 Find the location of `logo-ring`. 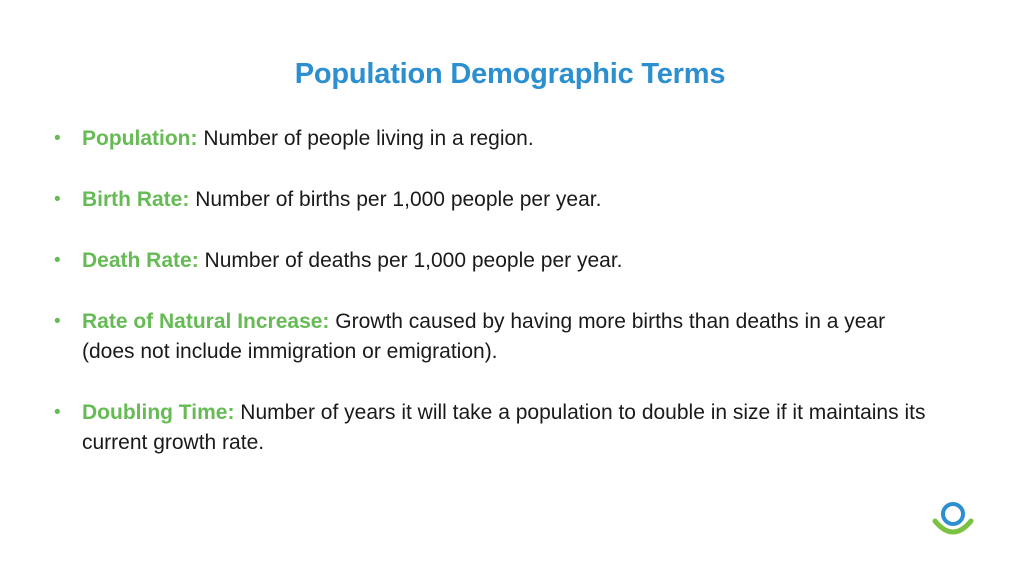

logo-ring is located at coordinates (953, 514).